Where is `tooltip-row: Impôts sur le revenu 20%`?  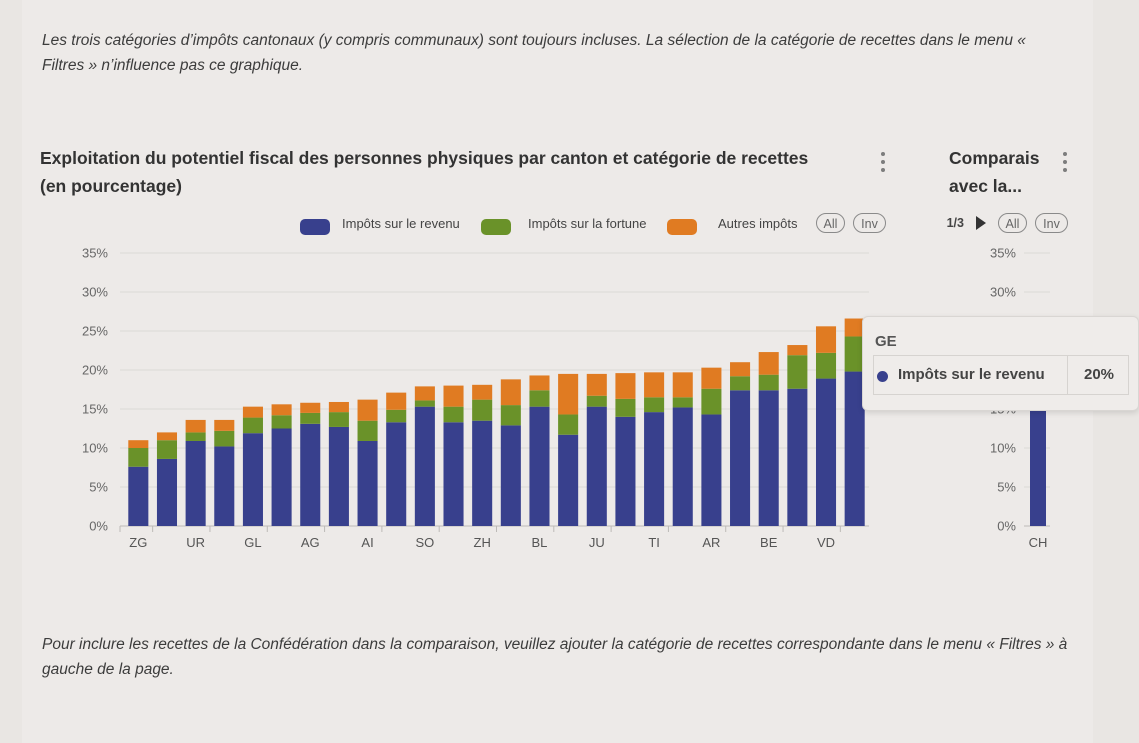 tooltip-row: Impôts sur le revenu 20% is located at coordinates (1001, 375).